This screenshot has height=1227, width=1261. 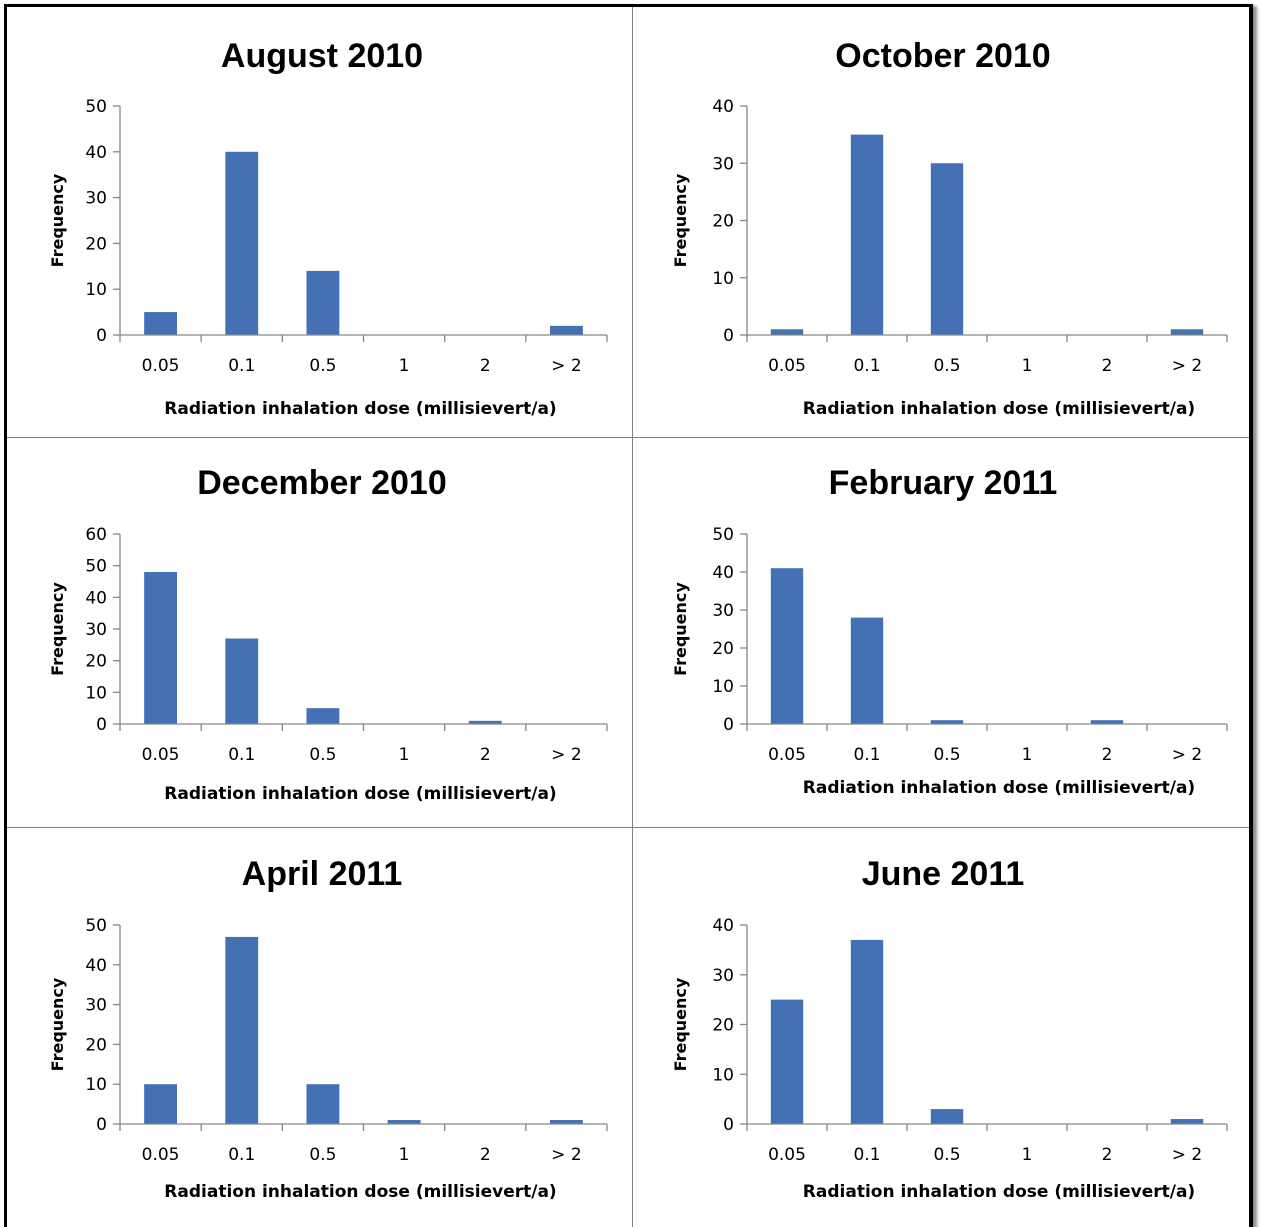 What do you see at coordinates (628, 827) in the screenshot?
I see `horizontal-divider-bottom` at bounding box center [628, 827].